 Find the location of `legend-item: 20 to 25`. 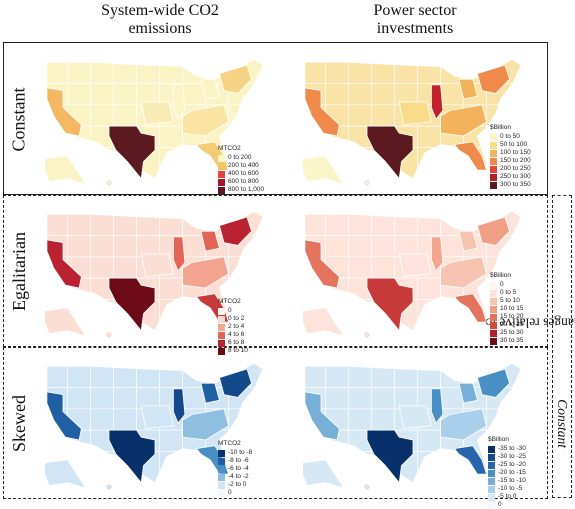

legend-item: 20 to 25 is located at coordinates (507, 325).